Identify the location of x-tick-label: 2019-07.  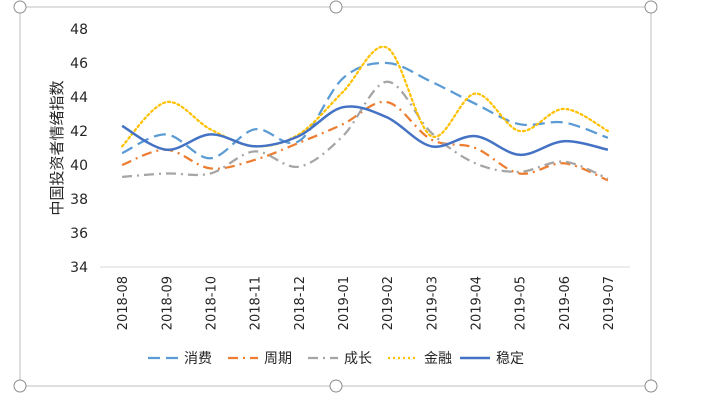
(609, 303).